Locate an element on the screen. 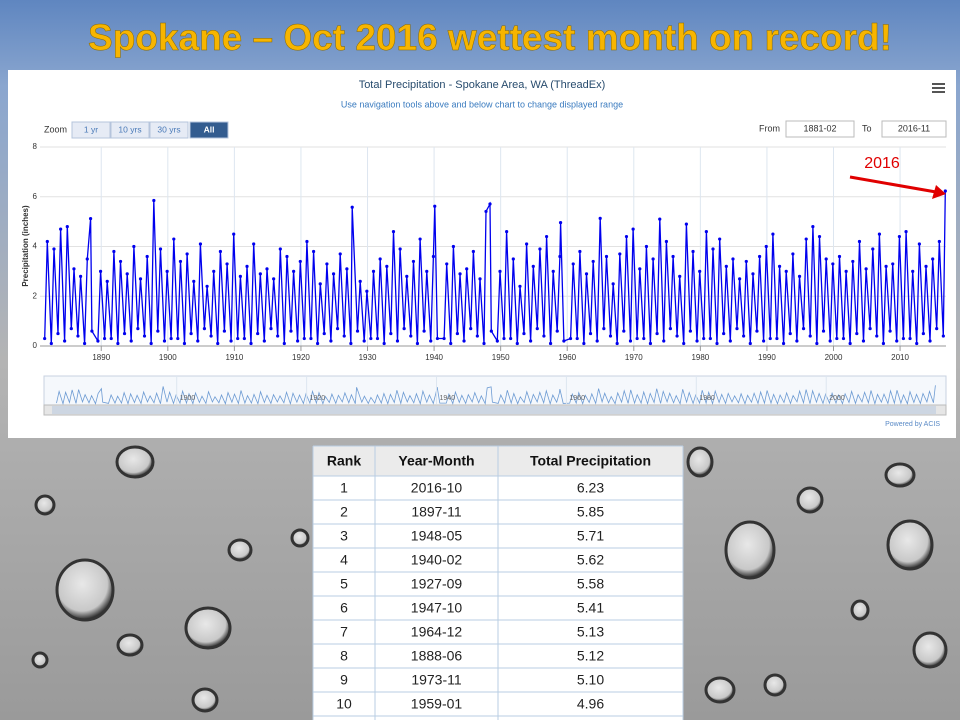  navigator-tick-label: 1920 is located at coordinates (318, 398).